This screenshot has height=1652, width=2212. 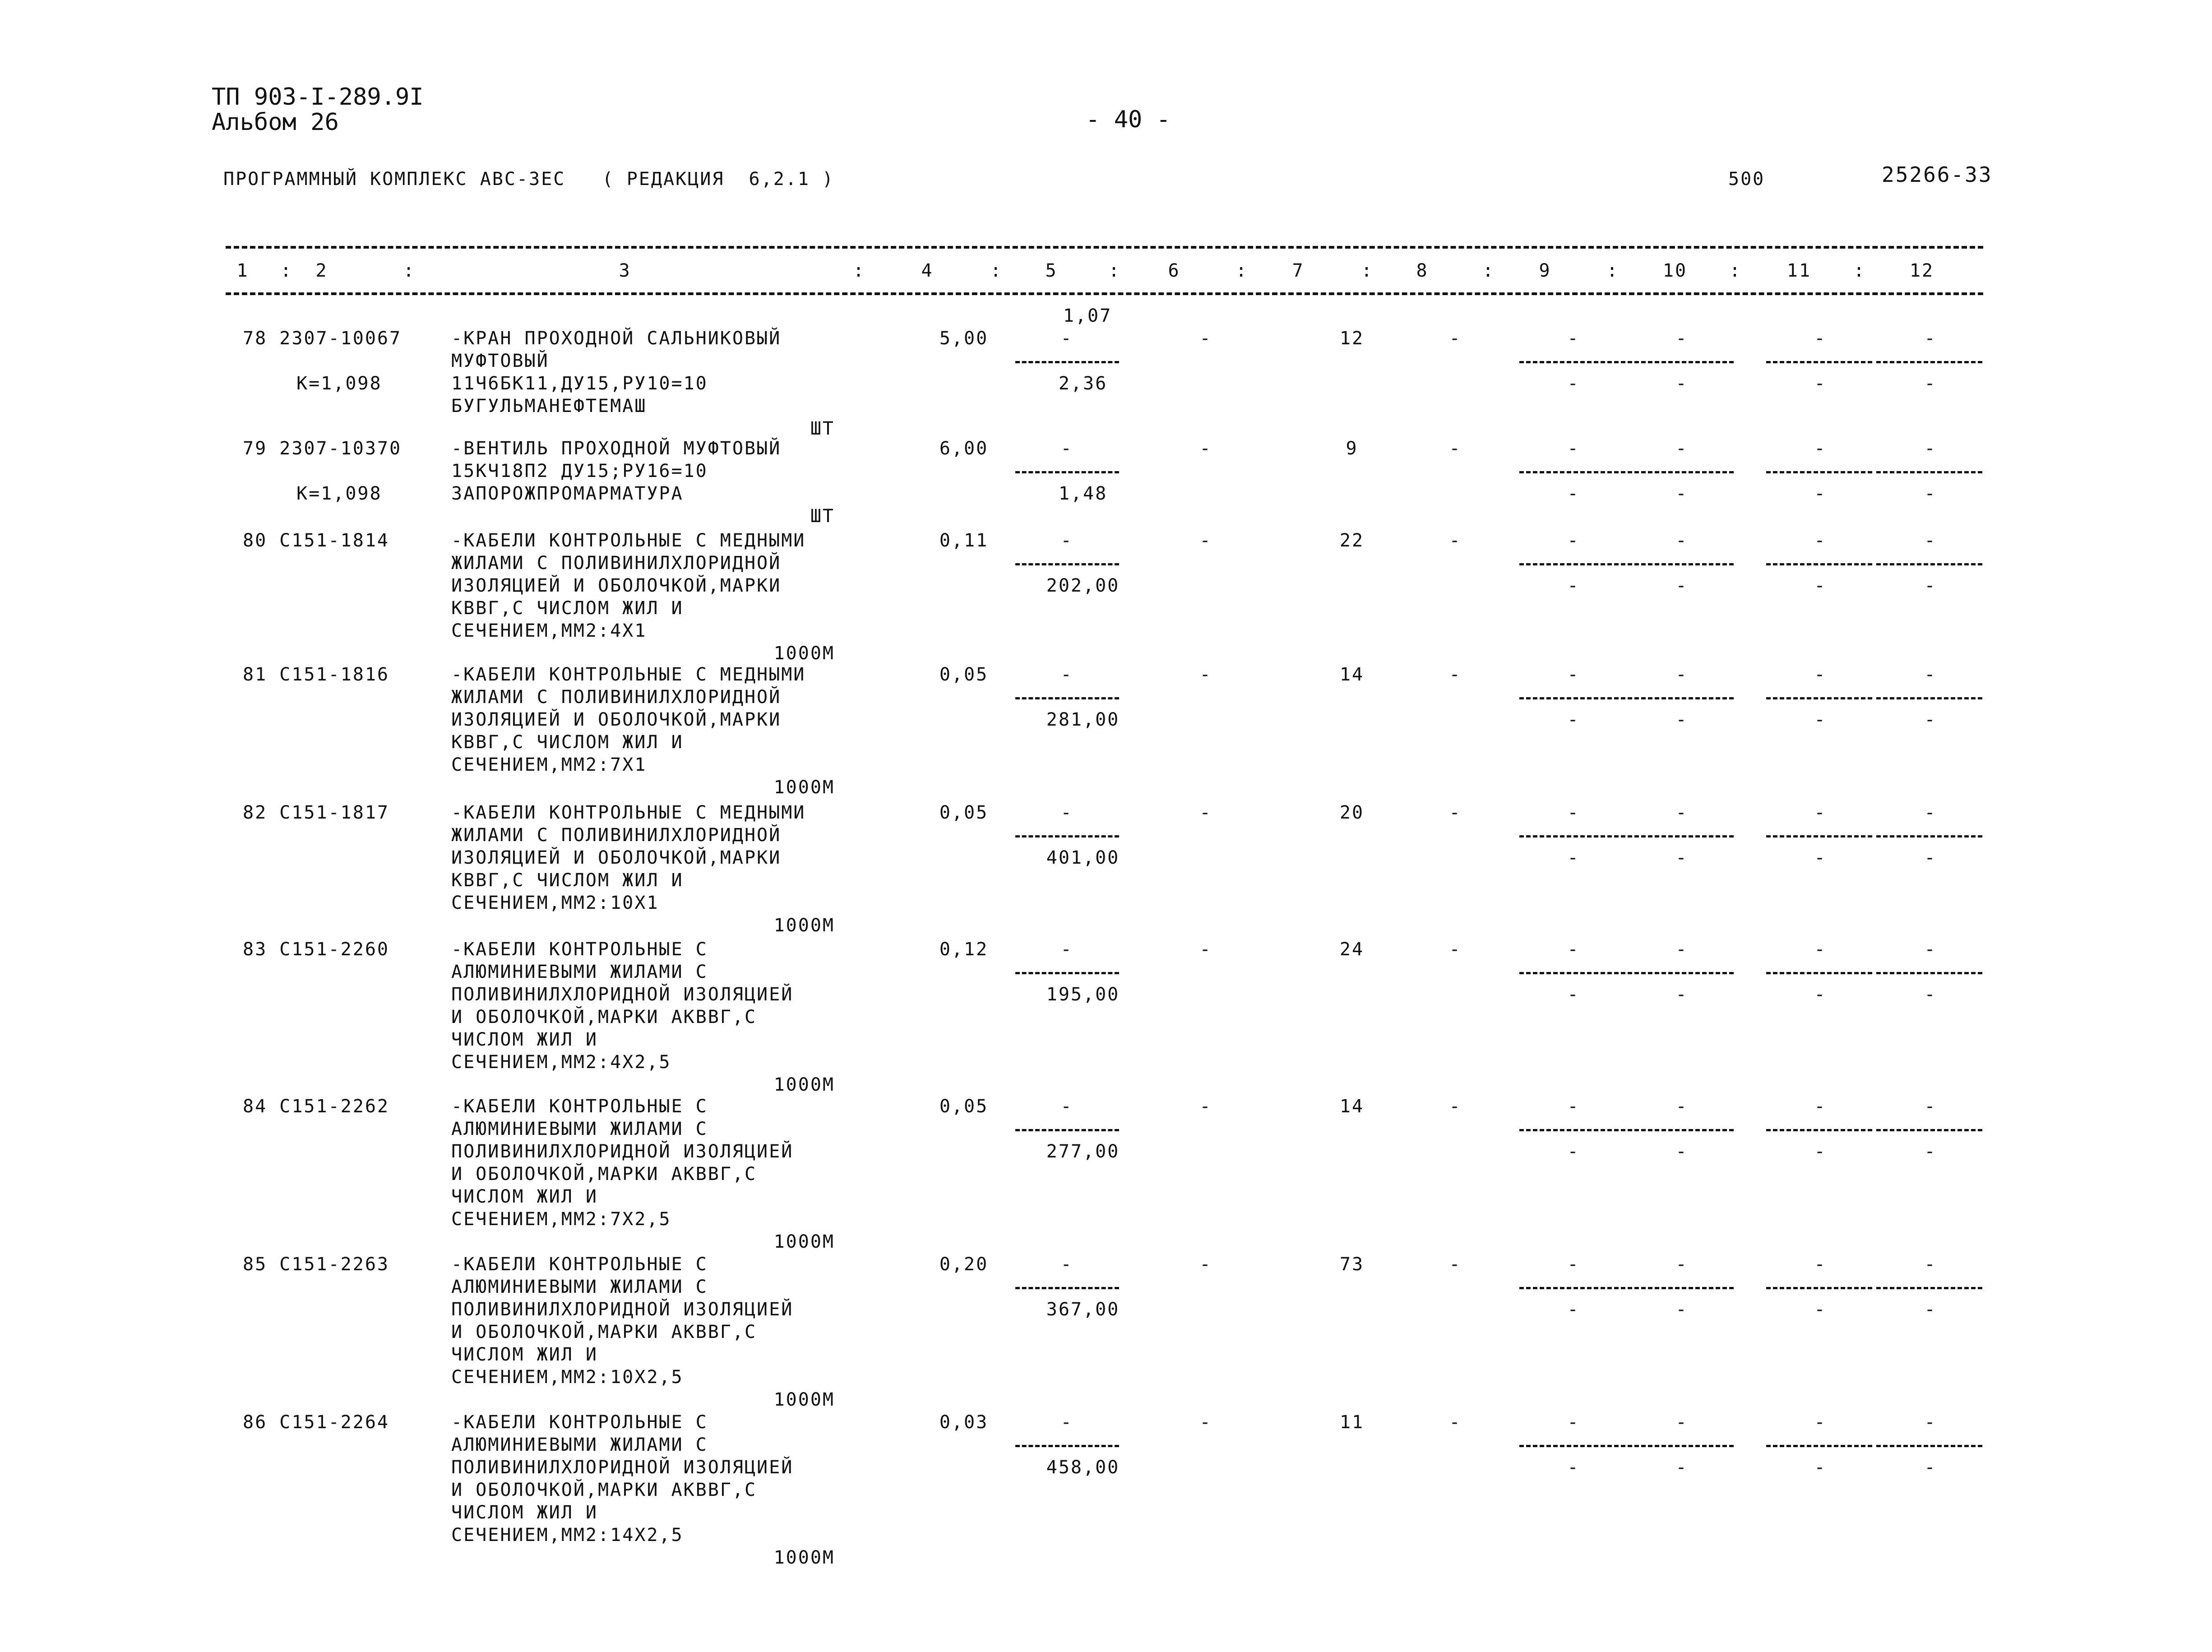 I want to click on col7-value: 9, so click(x=1352, y=448).